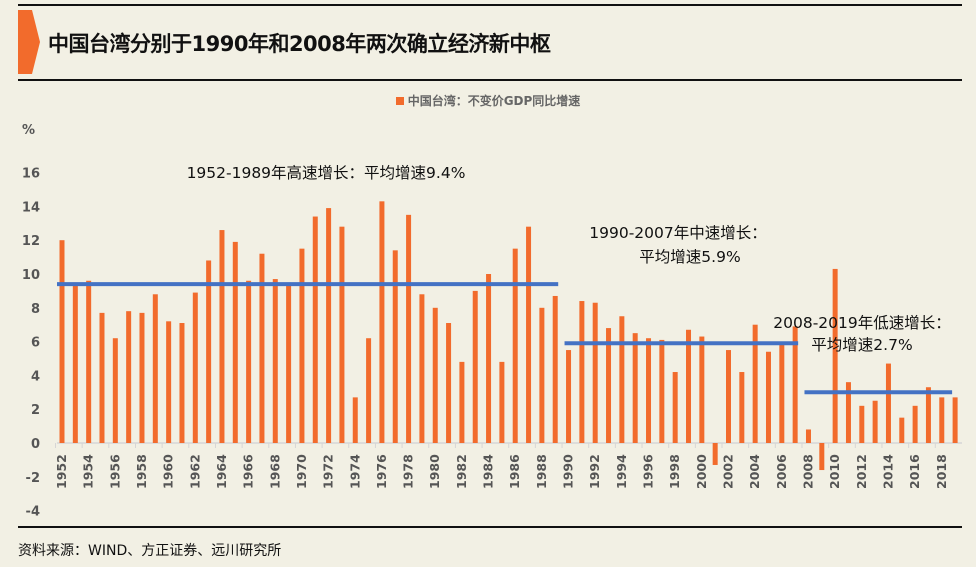  What do you see at coordinates (168, 471) in the screenshot?
I see `x-tick-label: 1960` at bounding box center [168, 471].